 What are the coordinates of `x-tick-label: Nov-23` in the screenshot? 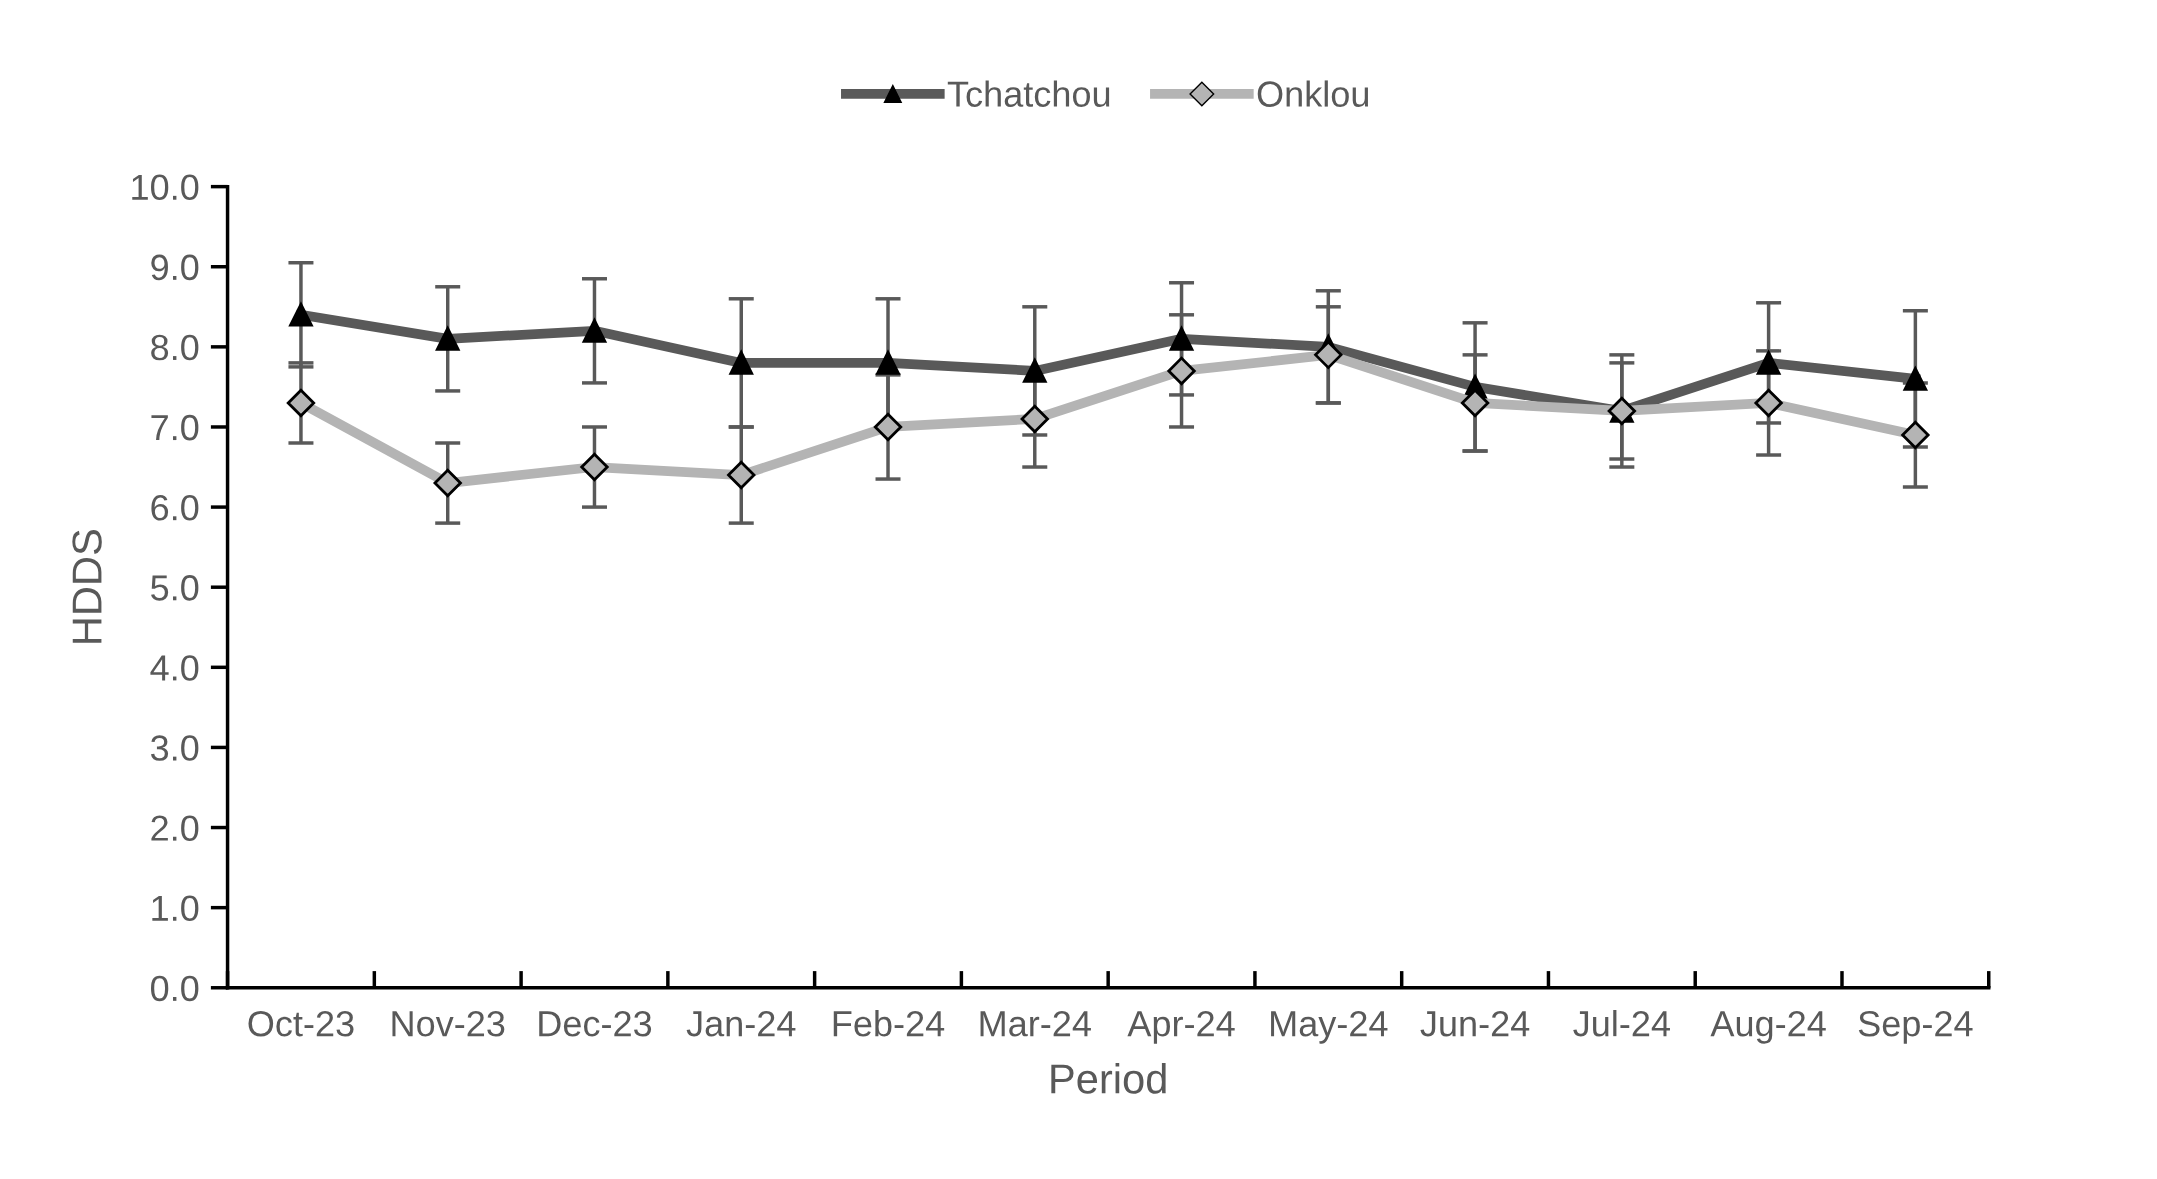 It's located at (448, 1023).